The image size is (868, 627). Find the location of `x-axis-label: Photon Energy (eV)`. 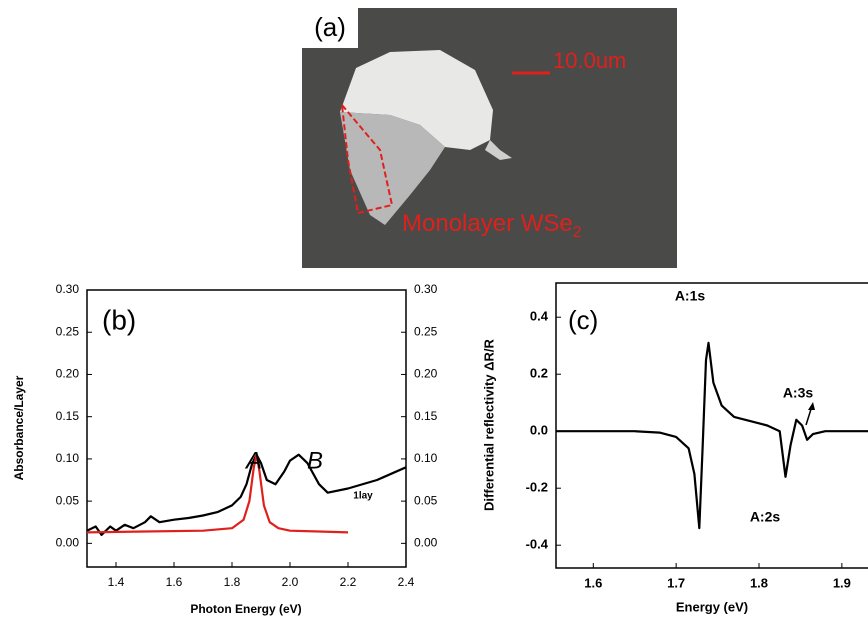

x-axis-label: Photon Energy (eV) is located at coordinates (245, 609).